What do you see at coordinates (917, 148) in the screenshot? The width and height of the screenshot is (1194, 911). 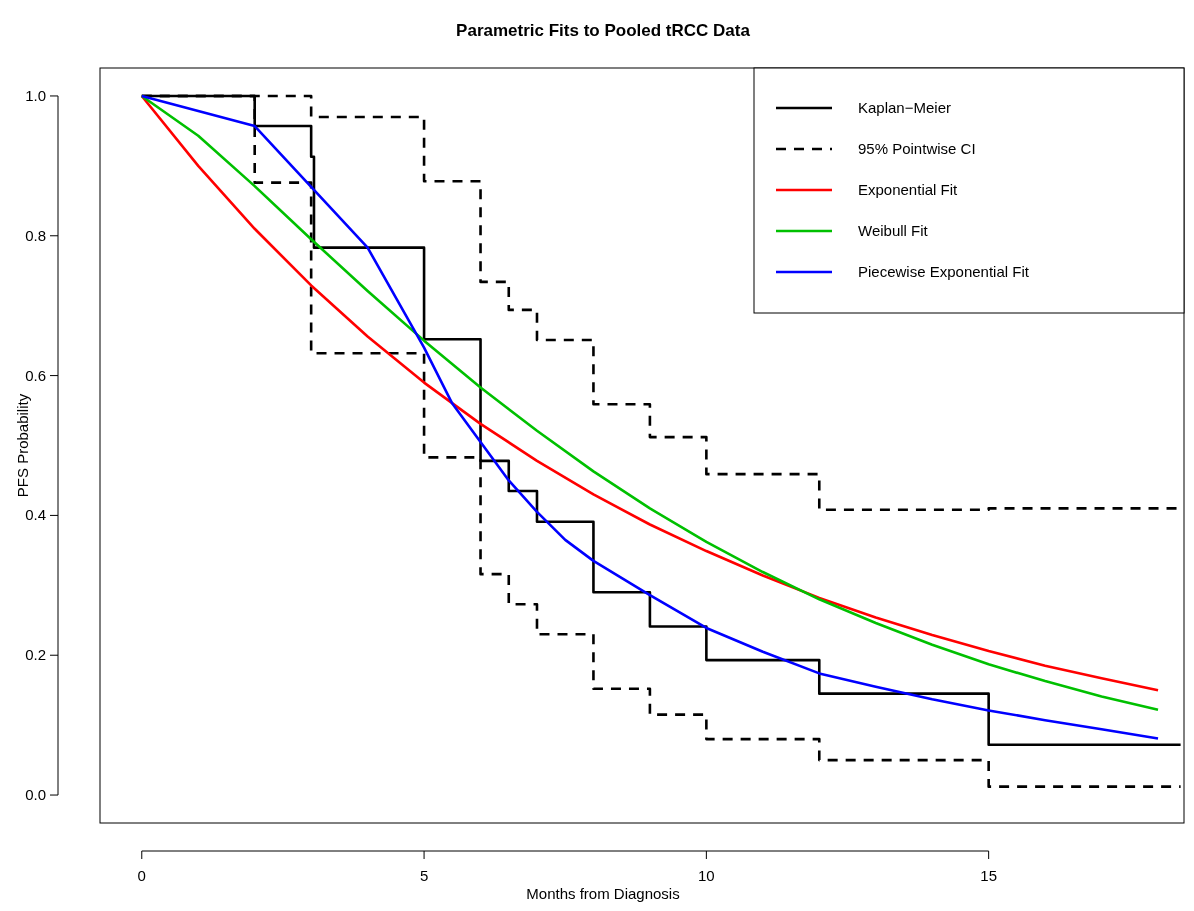 I see `legend-label: 95% Pointwise CI` at bounding box center [917, 148].